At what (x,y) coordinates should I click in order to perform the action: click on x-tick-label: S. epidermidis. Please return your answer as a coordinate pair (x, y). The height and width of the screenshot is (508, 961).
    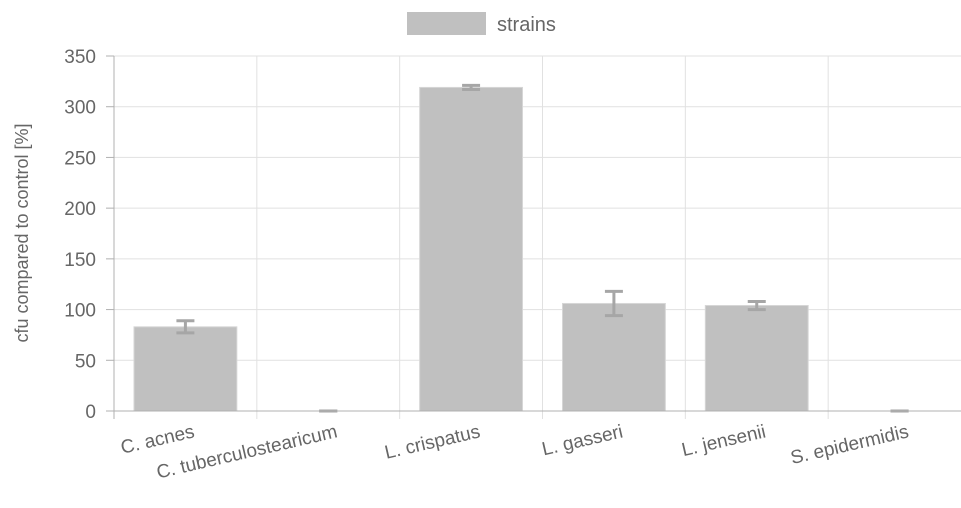
    Looking at the image, I should click on (850, 445).